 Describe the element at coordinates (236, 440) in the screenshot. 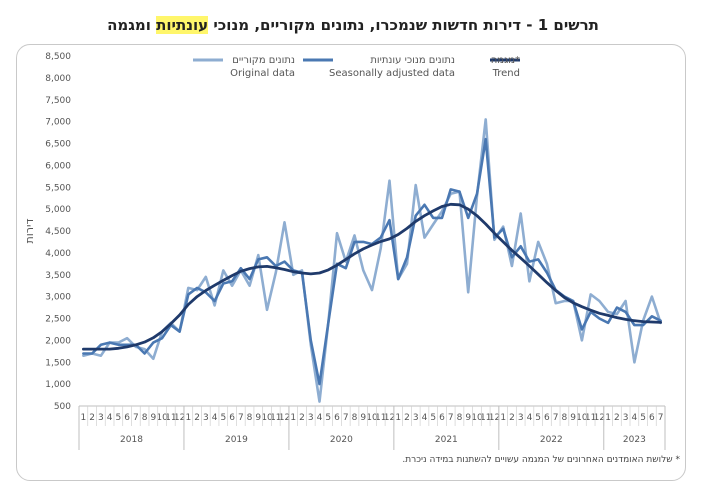

I see `x-tick-label-year: 2019` at that location.